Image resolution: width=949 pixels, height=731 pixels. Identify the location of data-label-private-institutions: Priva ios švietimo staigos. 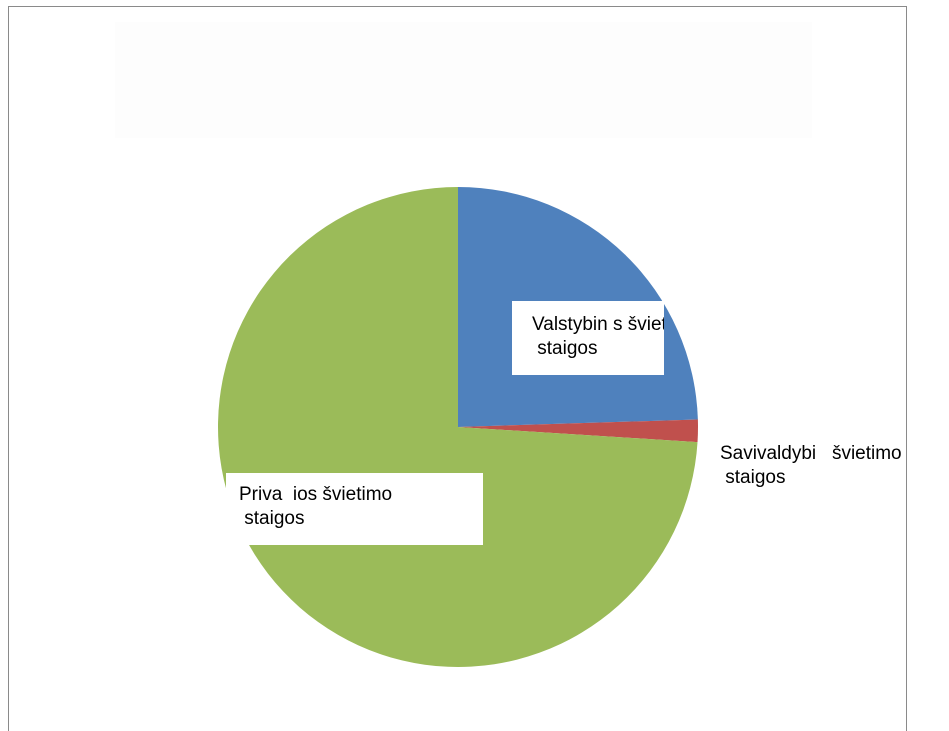
(354, 509).